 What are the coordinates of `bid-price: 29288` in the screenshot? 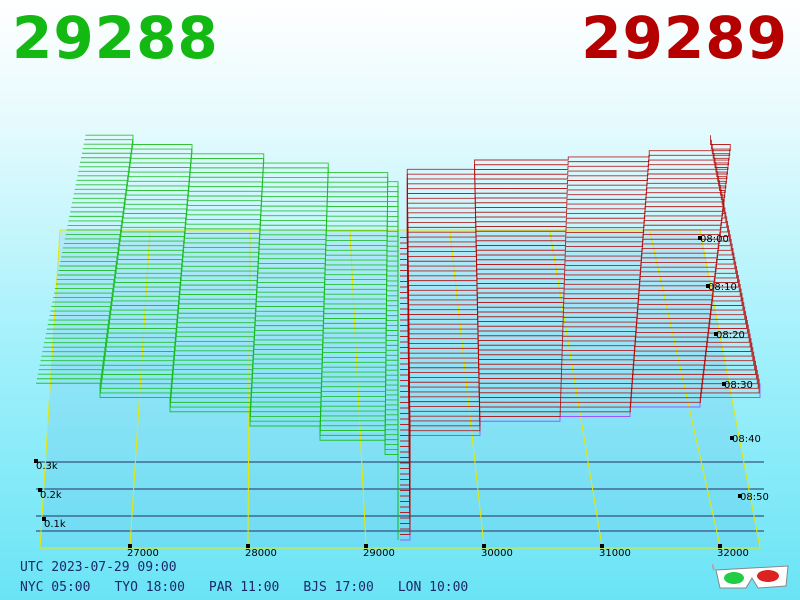 It's located at (115, 38).